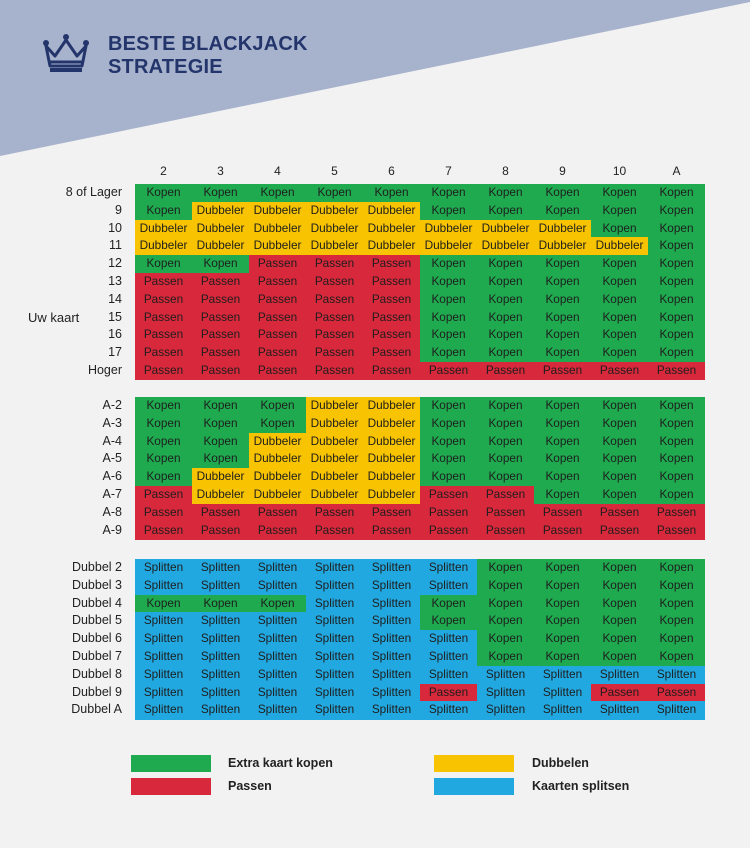  Describe the element at coordinates (104, 370) in the screenshot. I see `row-label: Hoger` at that location.